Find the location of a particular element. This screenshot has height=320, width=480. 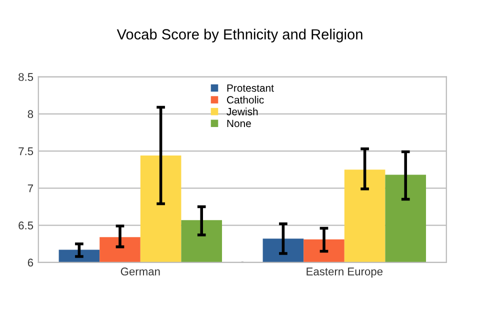

legend-label: None is located at coordinates (239, 124).